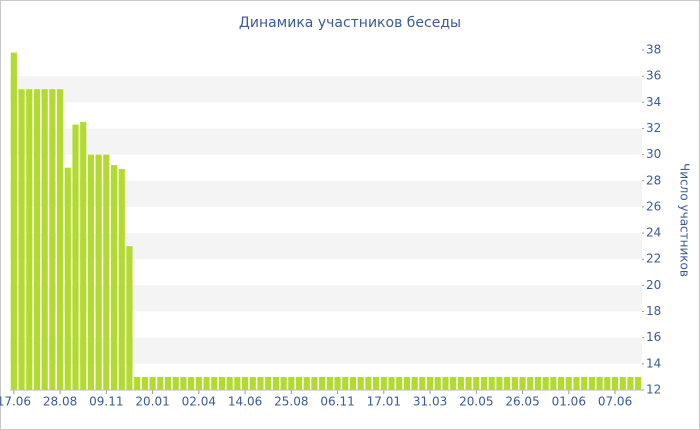 The width and height of the screenshot is (700, 430). I want to click on y-axis-label: Число участников, so click(685, 220).